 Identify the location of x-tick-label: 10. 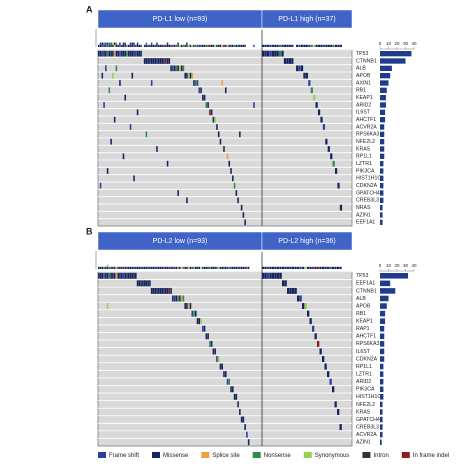
(389, 265).